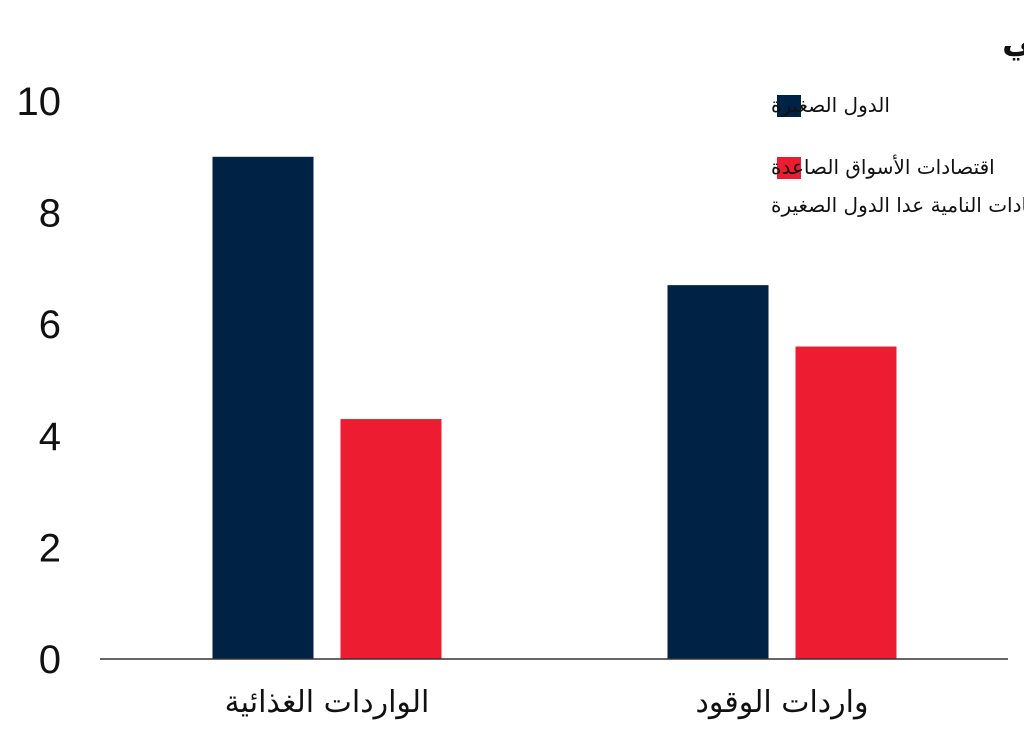 The height and width of the screenshot is (748, 1024). What do you see at coordinates (897, 205) in the screenshot?
I see `legend-label-emde-line-2: والاقتصادات النامية عدا الدول الصغيرة` at bounding box center [897, 205].